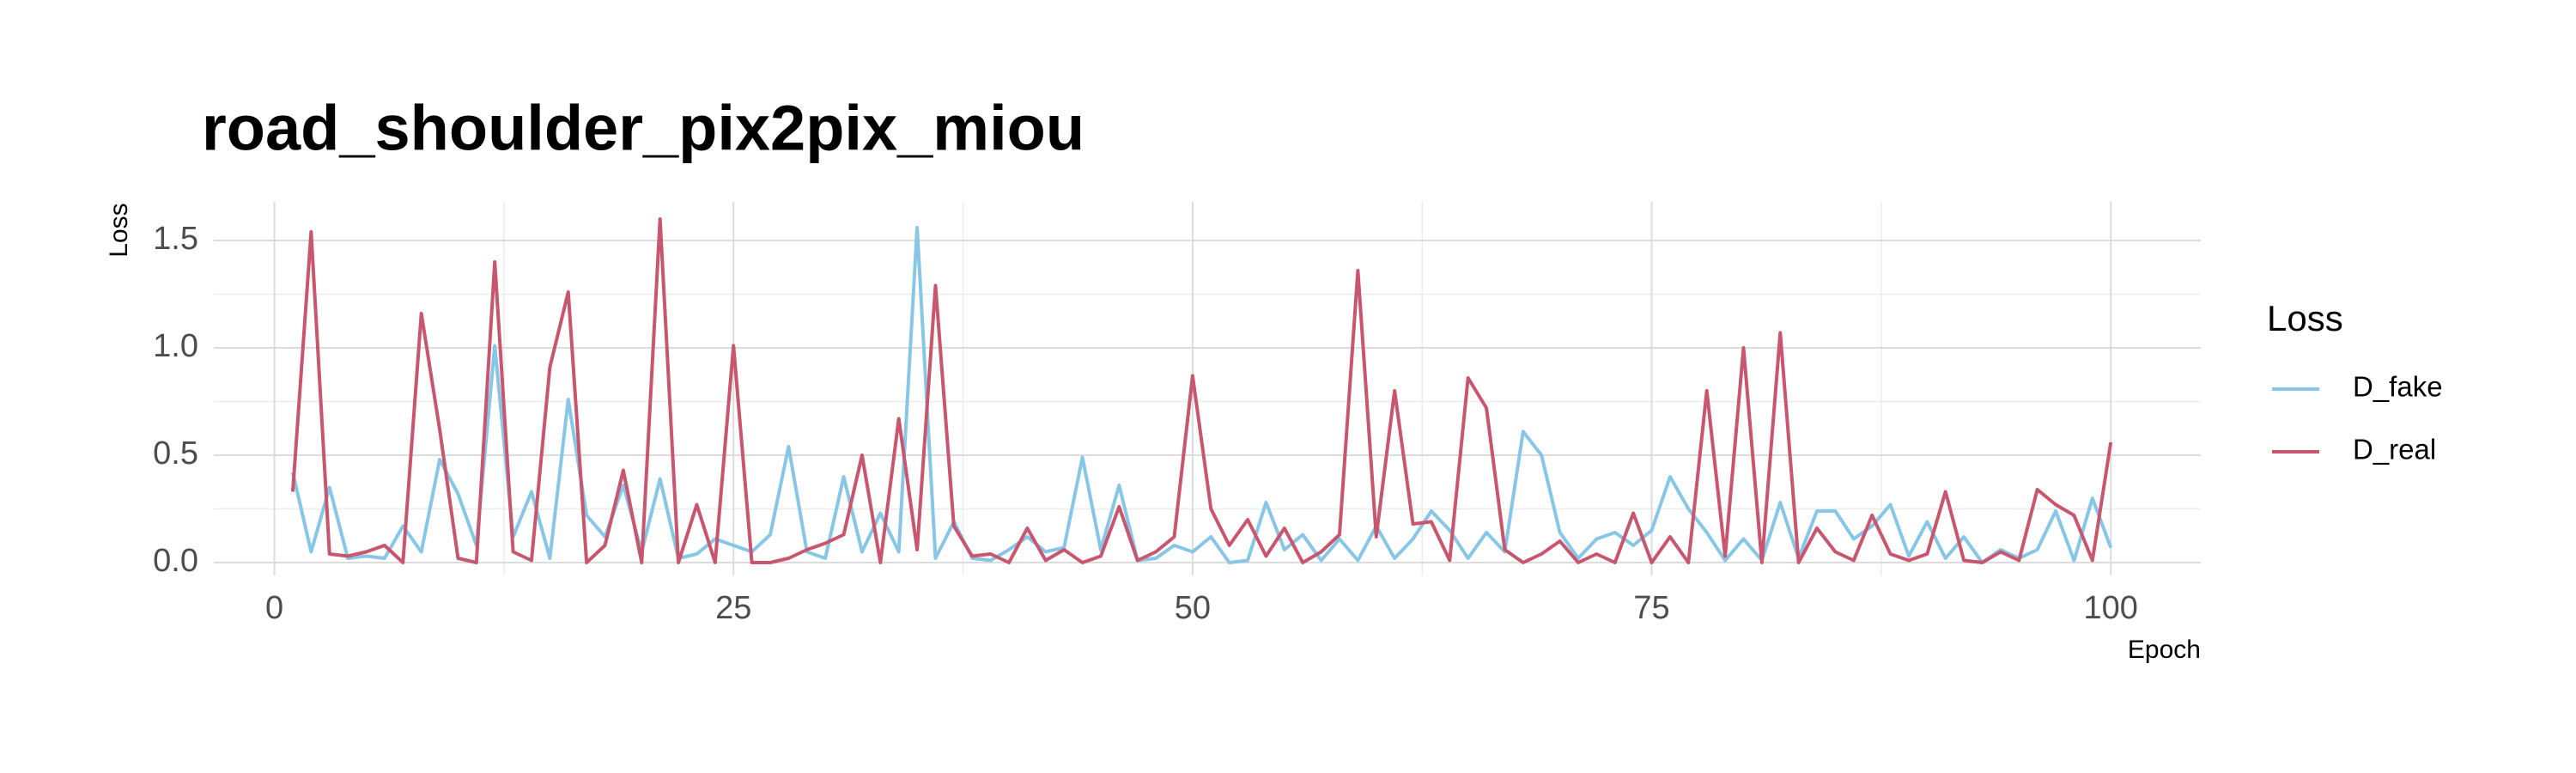 The width and height of the screenshot is (2576, 773). What do you see at coordinates (2164, 650) in the screenshot?
I see `x-axis-title: Epoch` at bounding box center [2164, 650].